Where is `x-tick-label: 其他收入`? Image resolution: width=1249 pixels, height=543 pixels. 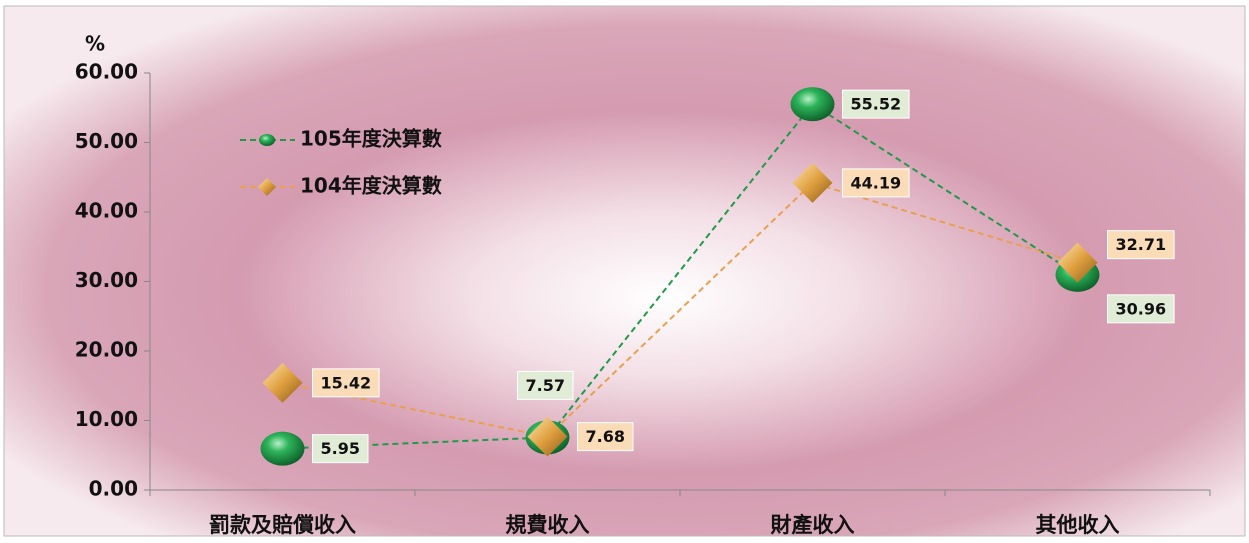 x-tick-label: 其他收入 is located at coordinates (1078, 525).